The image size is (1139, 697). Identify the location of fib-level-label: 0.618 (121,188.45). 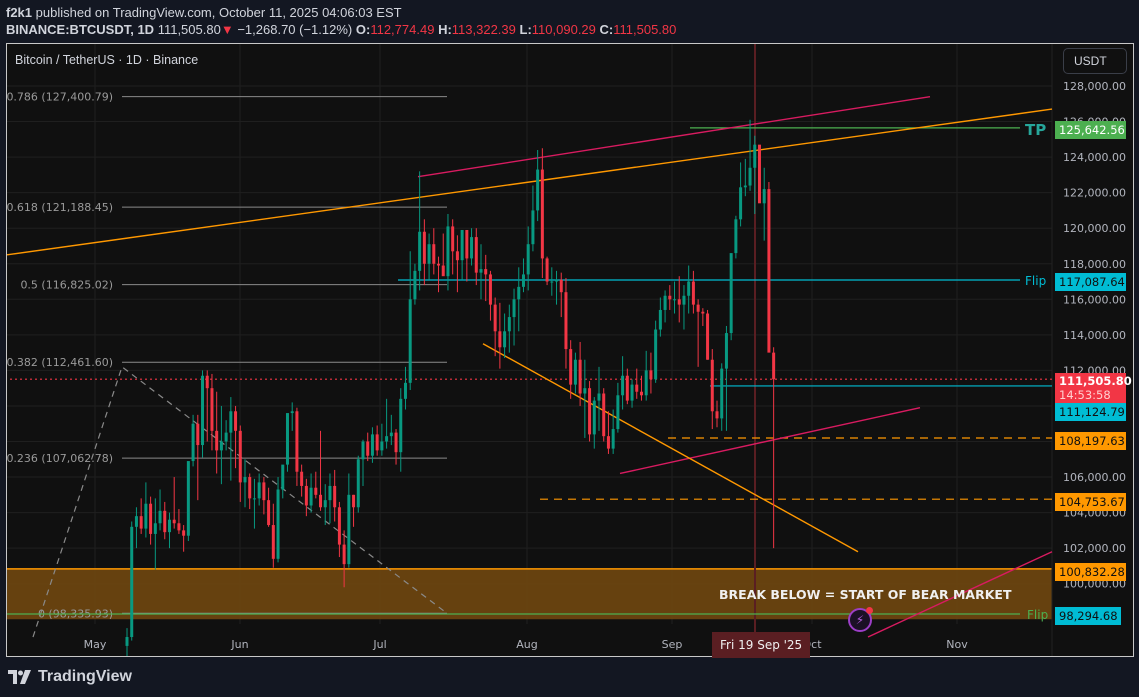
(60, 207).